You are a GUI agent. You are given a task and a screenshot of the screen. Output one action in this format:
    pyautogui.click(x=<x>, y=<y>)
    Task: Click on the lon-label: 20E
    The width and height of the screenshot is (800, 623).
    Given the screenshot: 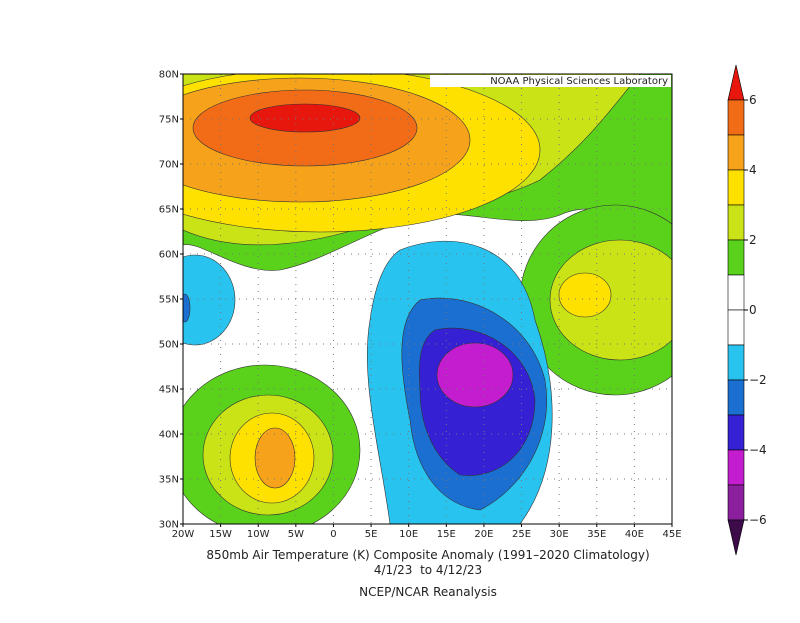 What is the action you would take?
    pyautogui.click(x=483, y=534)
    